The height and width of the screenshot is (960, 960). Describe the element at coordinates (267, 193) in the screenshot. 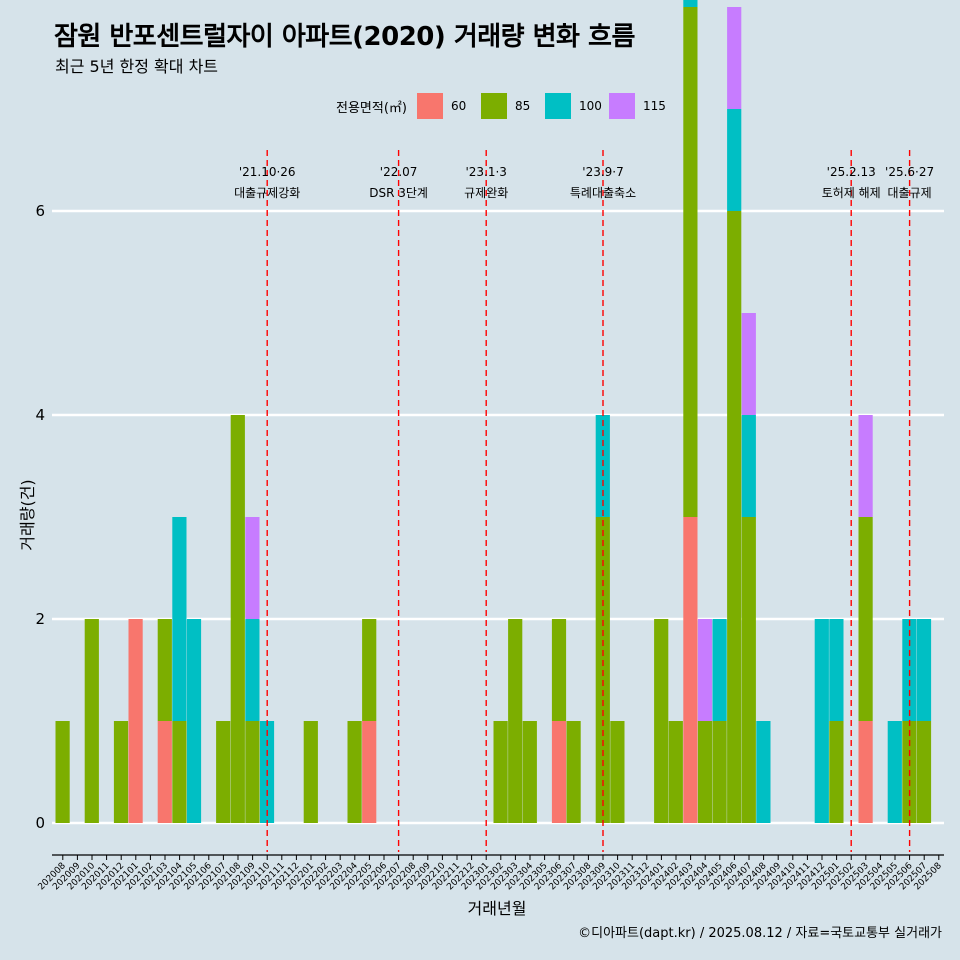

I see `annotation-label: 대출규제강화` at that location.